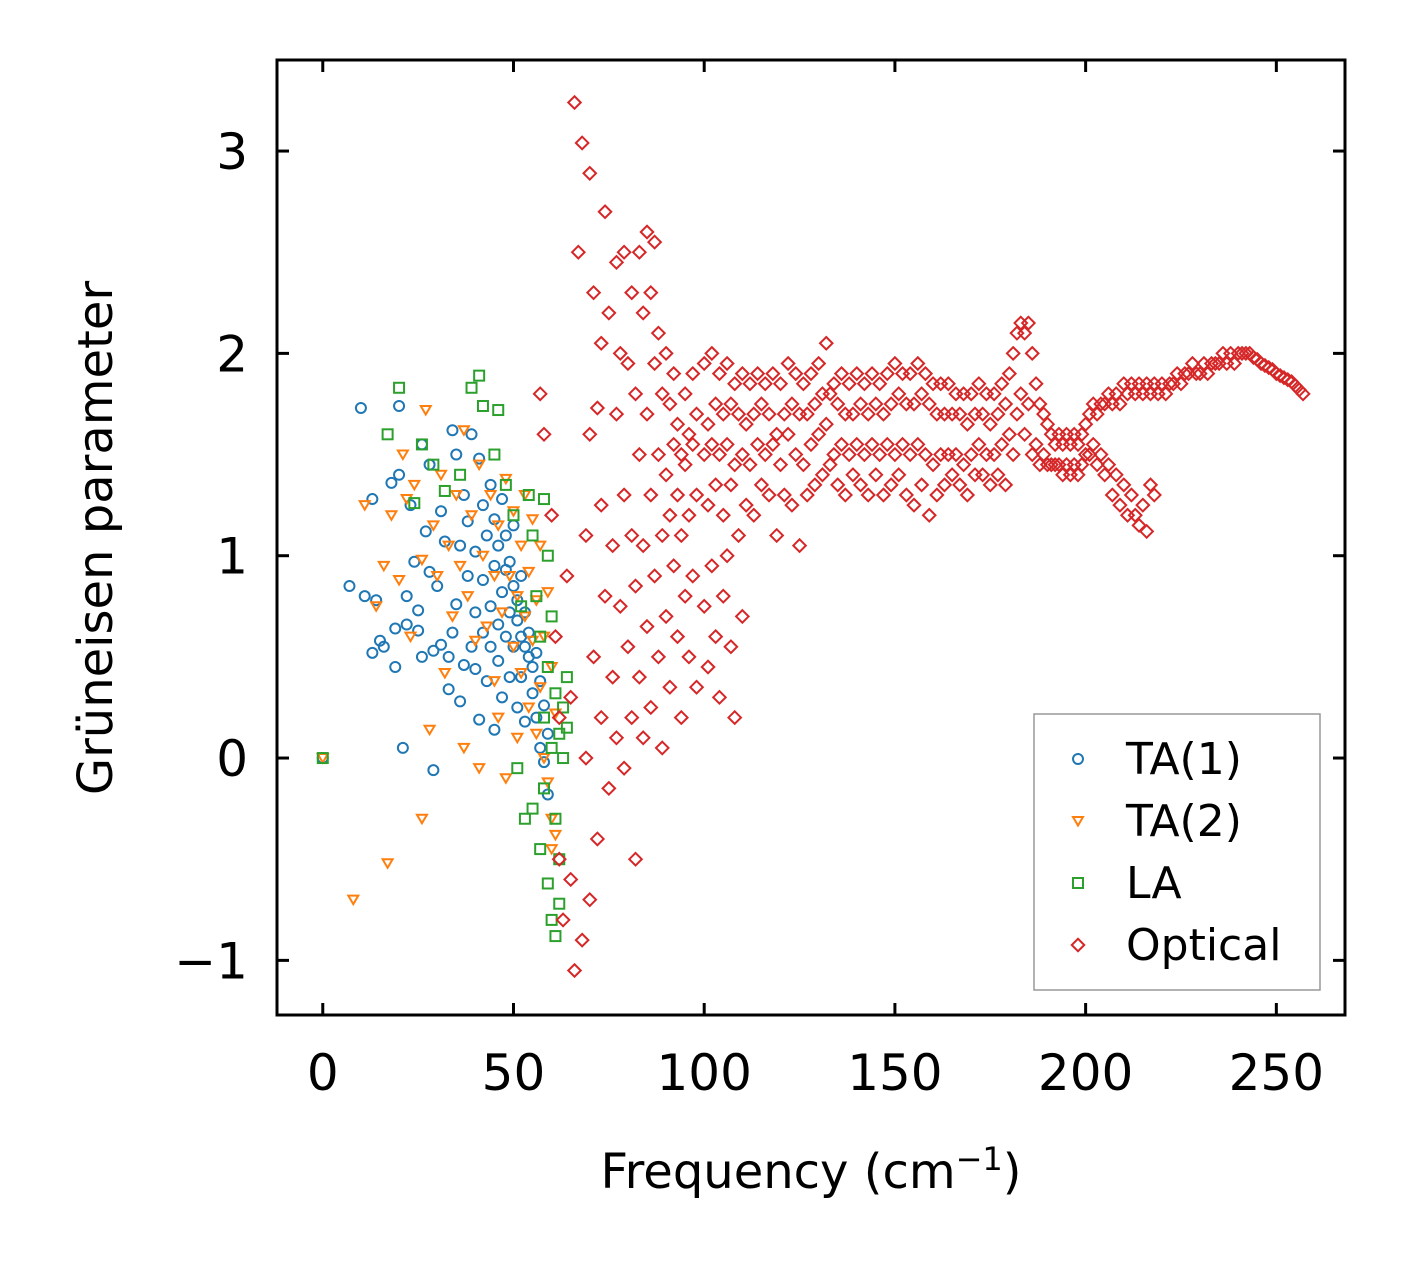 The image size is (1406, 1264). I want to click on y-tick-label: 3, so click(232, 152).